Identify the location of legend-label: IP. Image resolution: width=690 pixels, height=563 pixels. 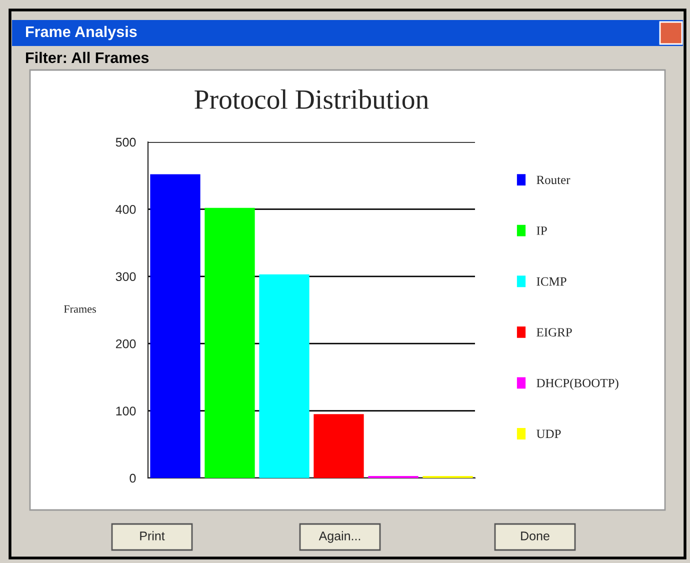
(541, 230).